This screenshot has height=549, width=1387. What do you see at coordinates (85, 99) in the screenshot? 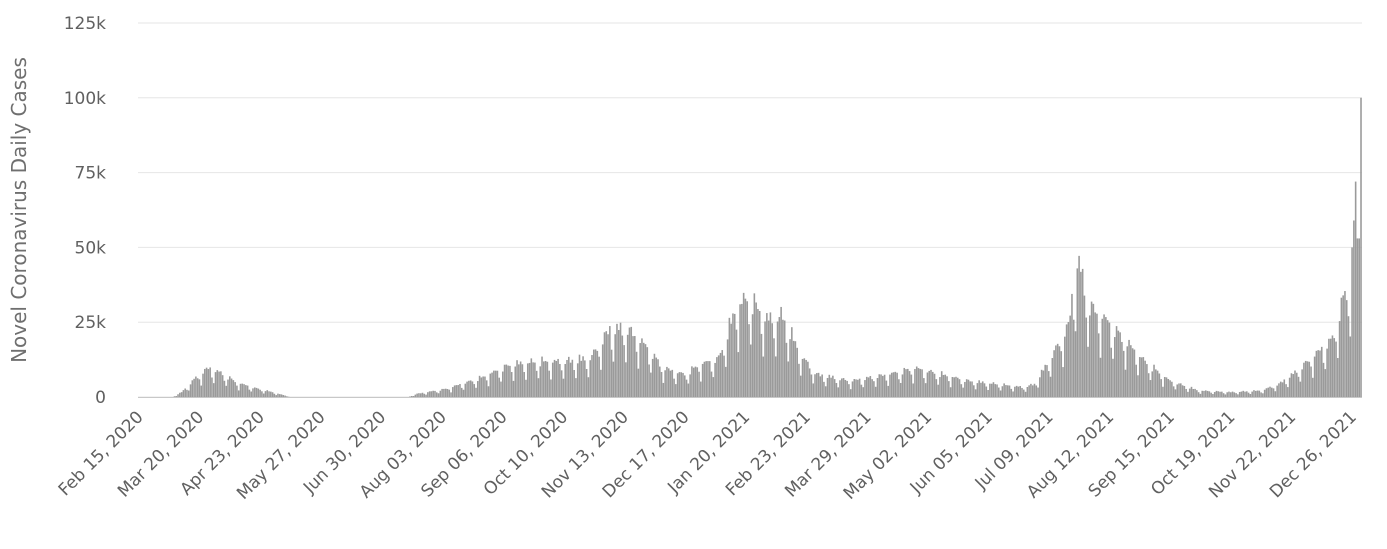
I see `y-tick-label: 100k` at bounding box center [85, 99].